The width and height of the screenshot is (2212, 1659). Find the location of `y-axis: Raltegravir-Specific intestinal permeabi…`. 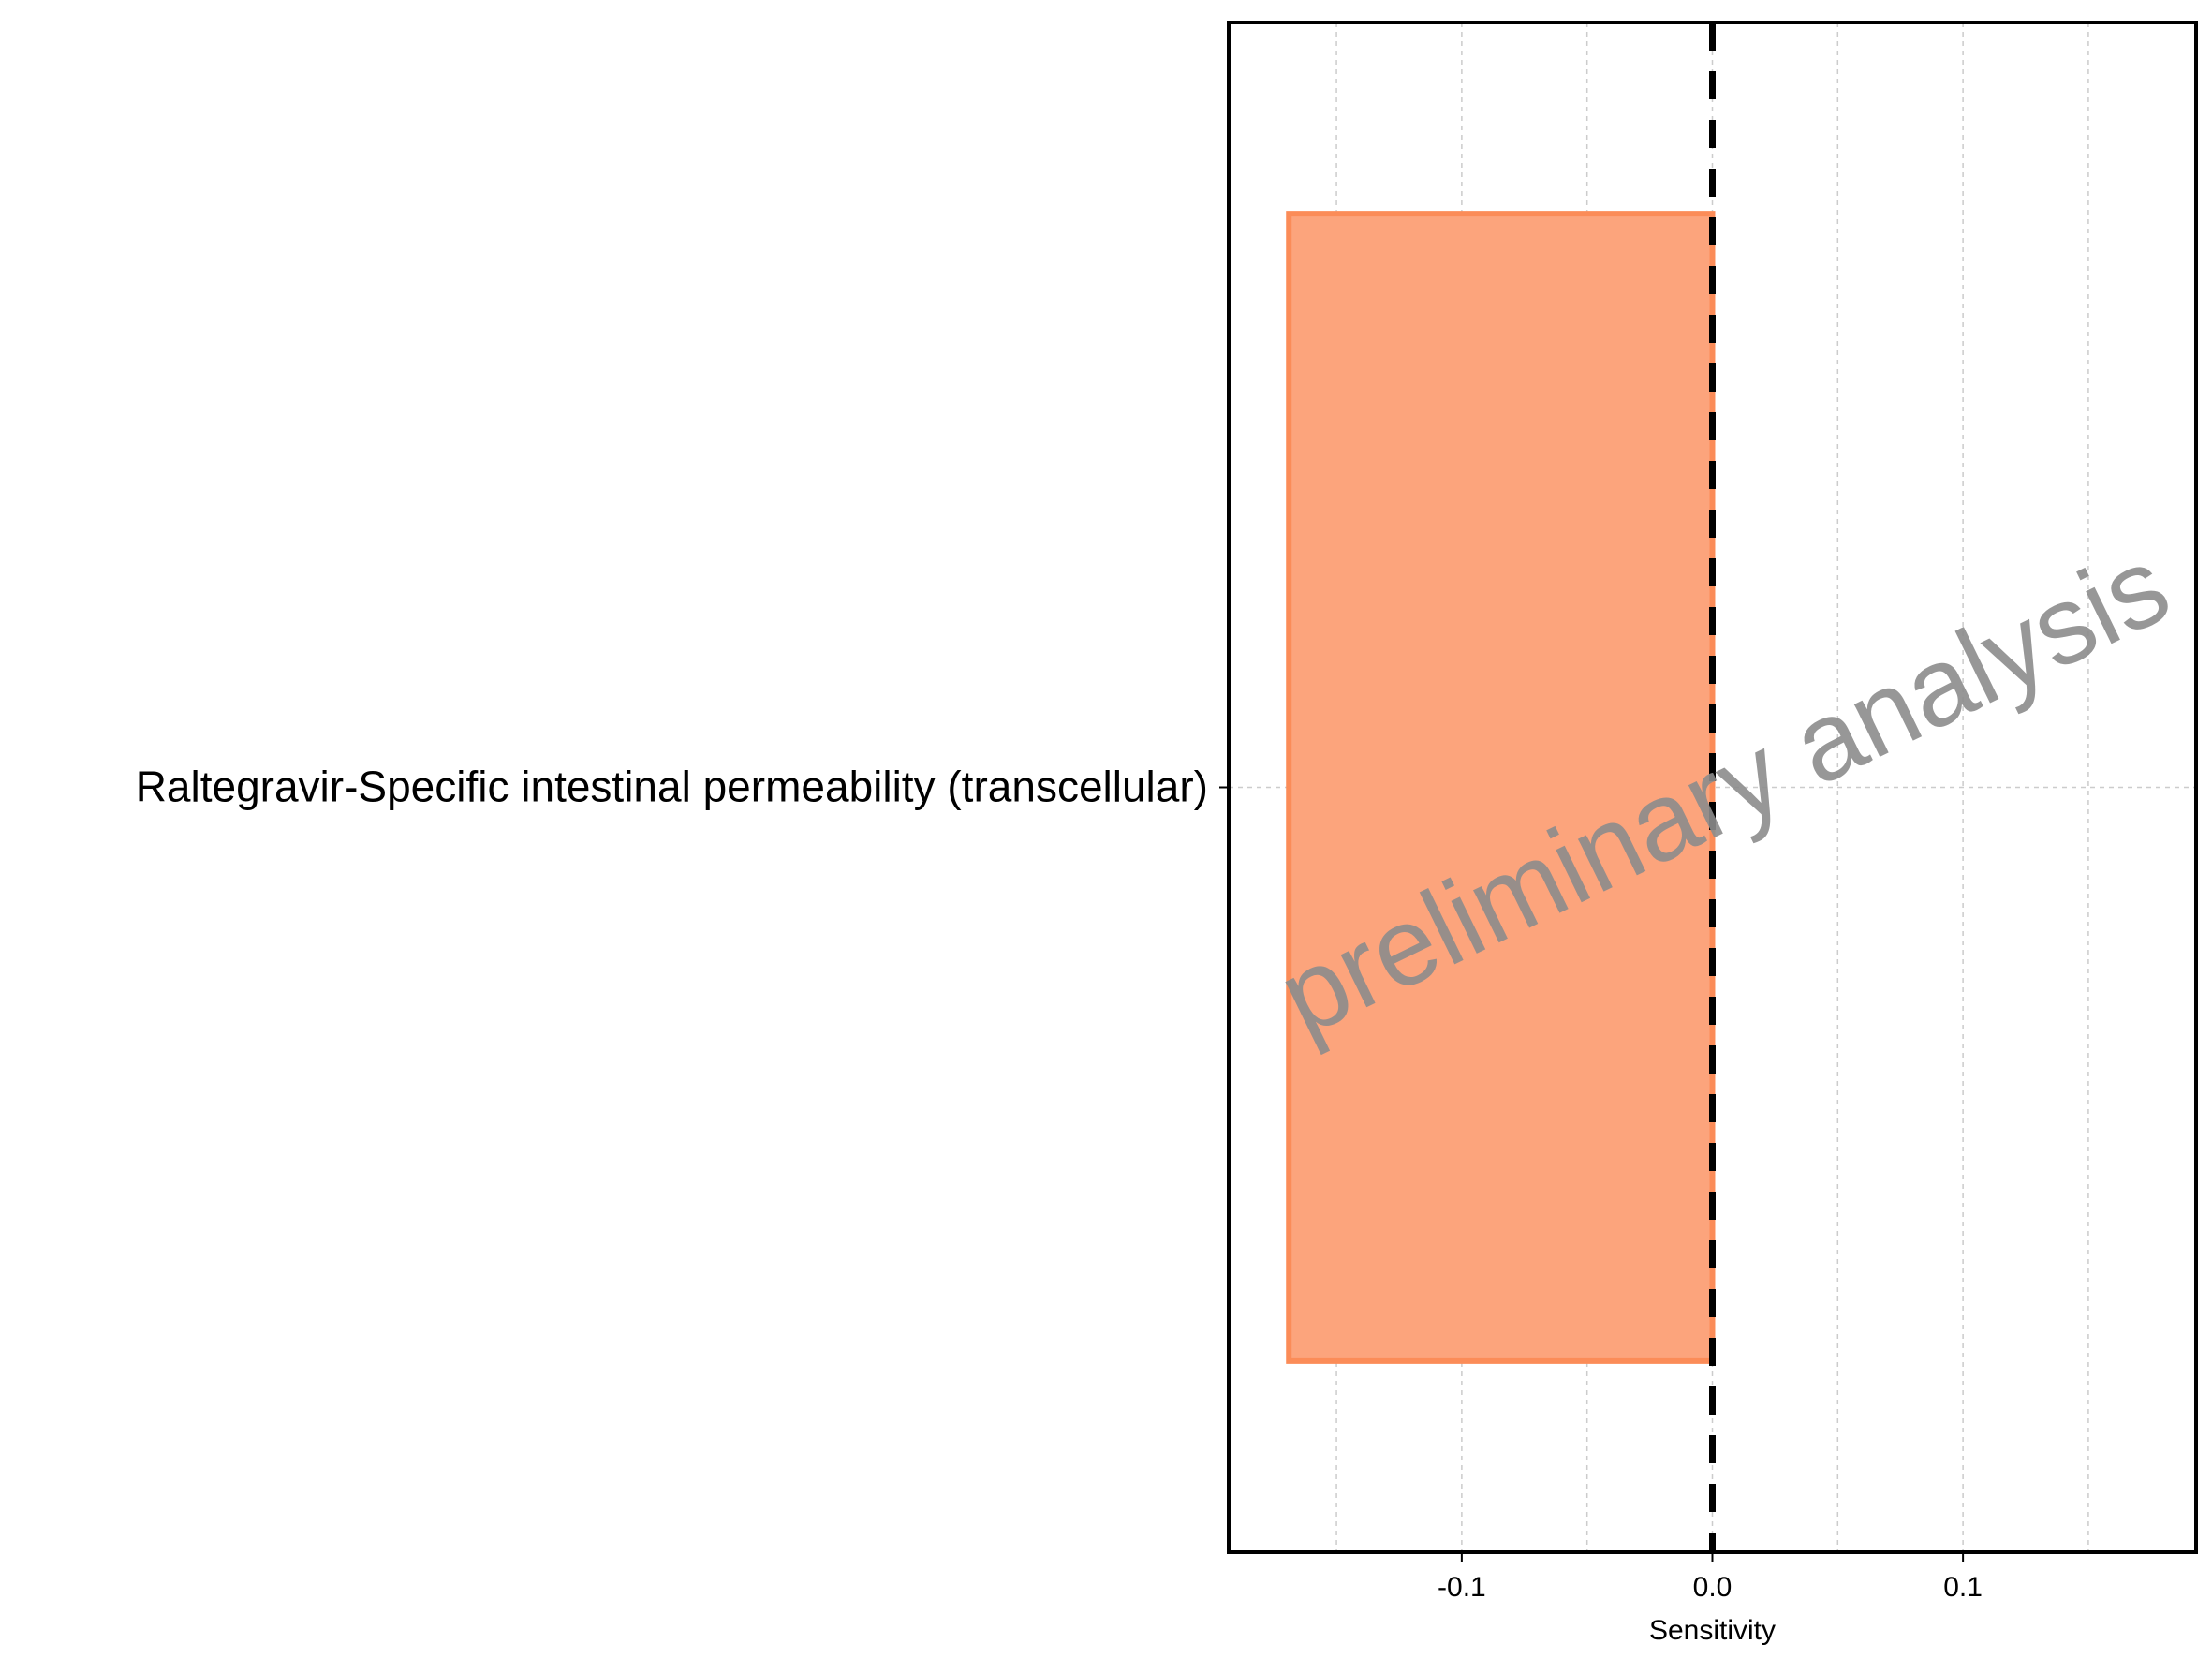

y-axis: Raltegravir-Specific intestinal permeabi… is located at coordinates (682, 787).